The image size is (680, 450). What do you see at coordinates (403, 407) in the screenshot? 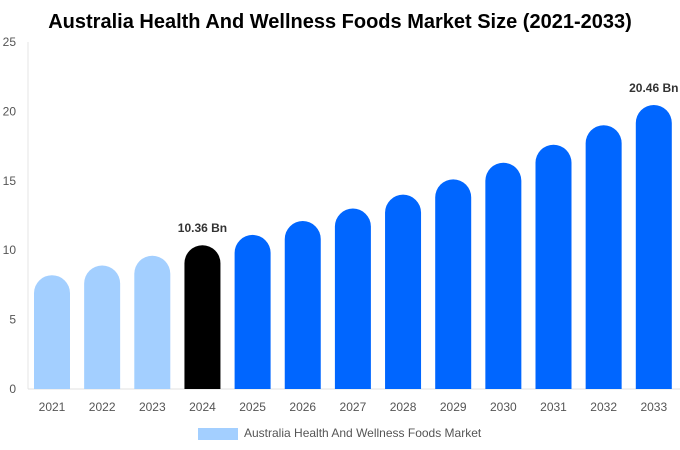
I see `x-tick-label: 2028` at bounding box center [403, 407].